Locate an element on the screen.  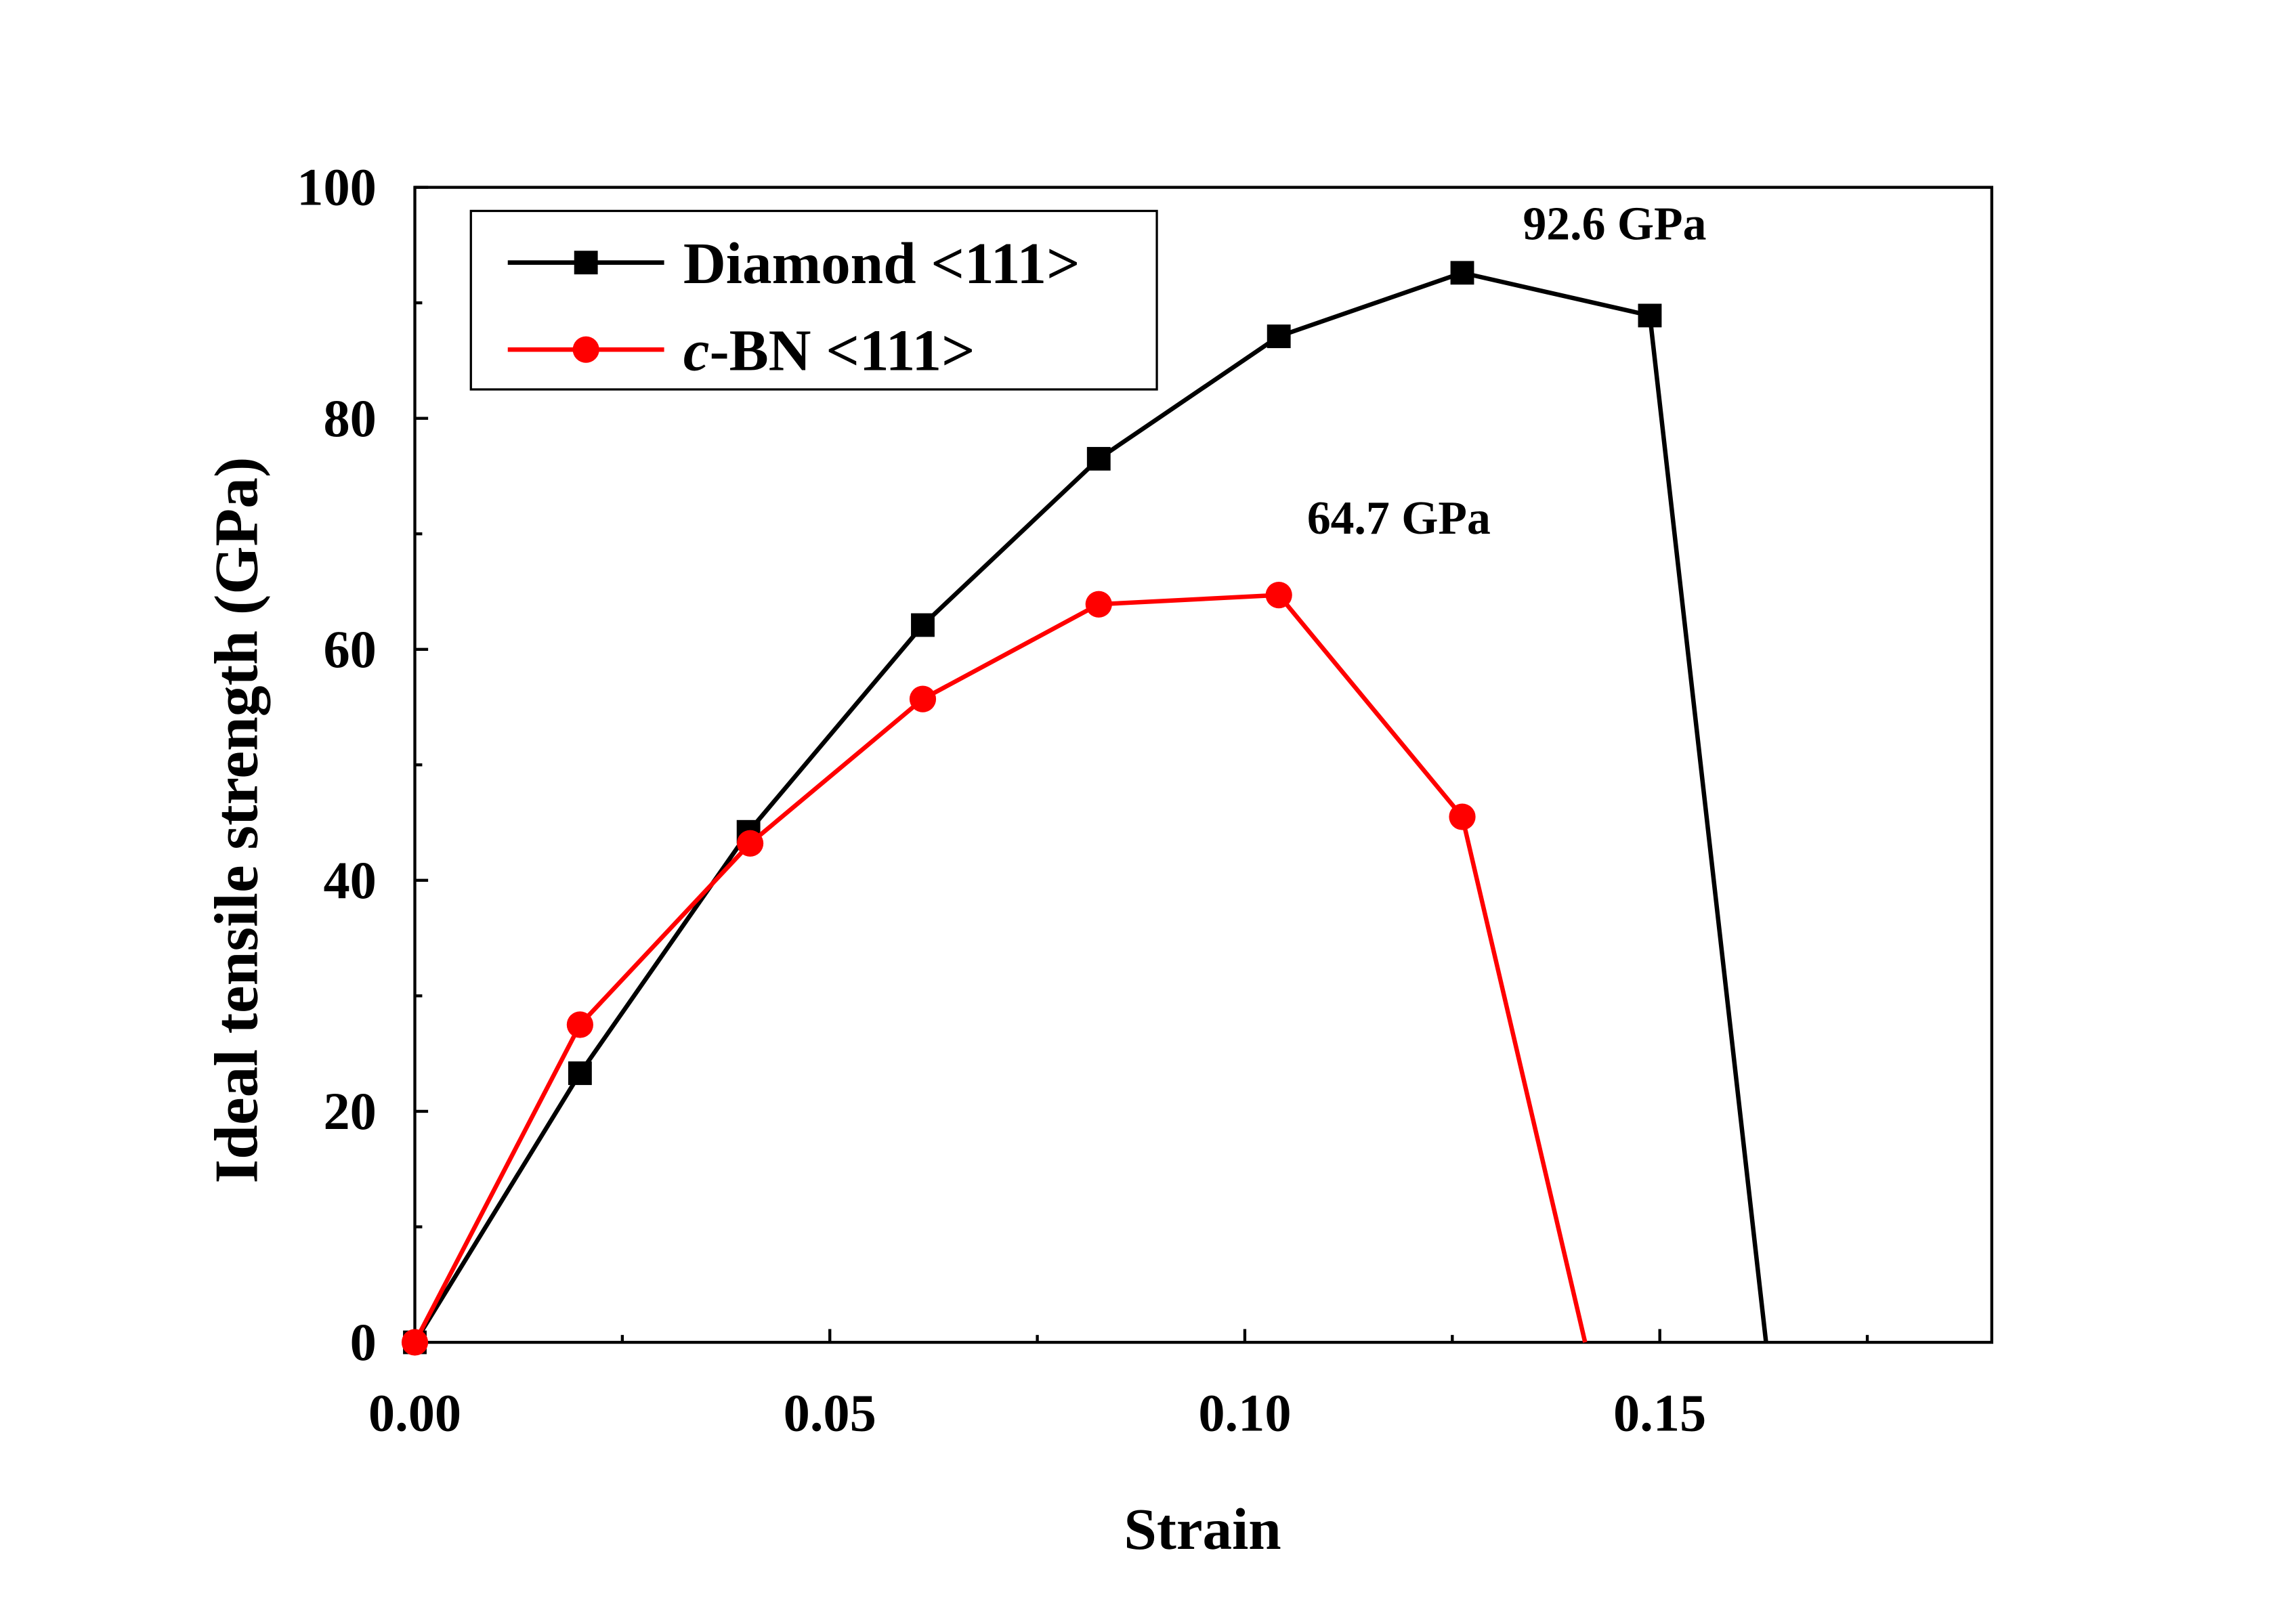
y-tick-label: 40 is located at coordinates (349, 880).